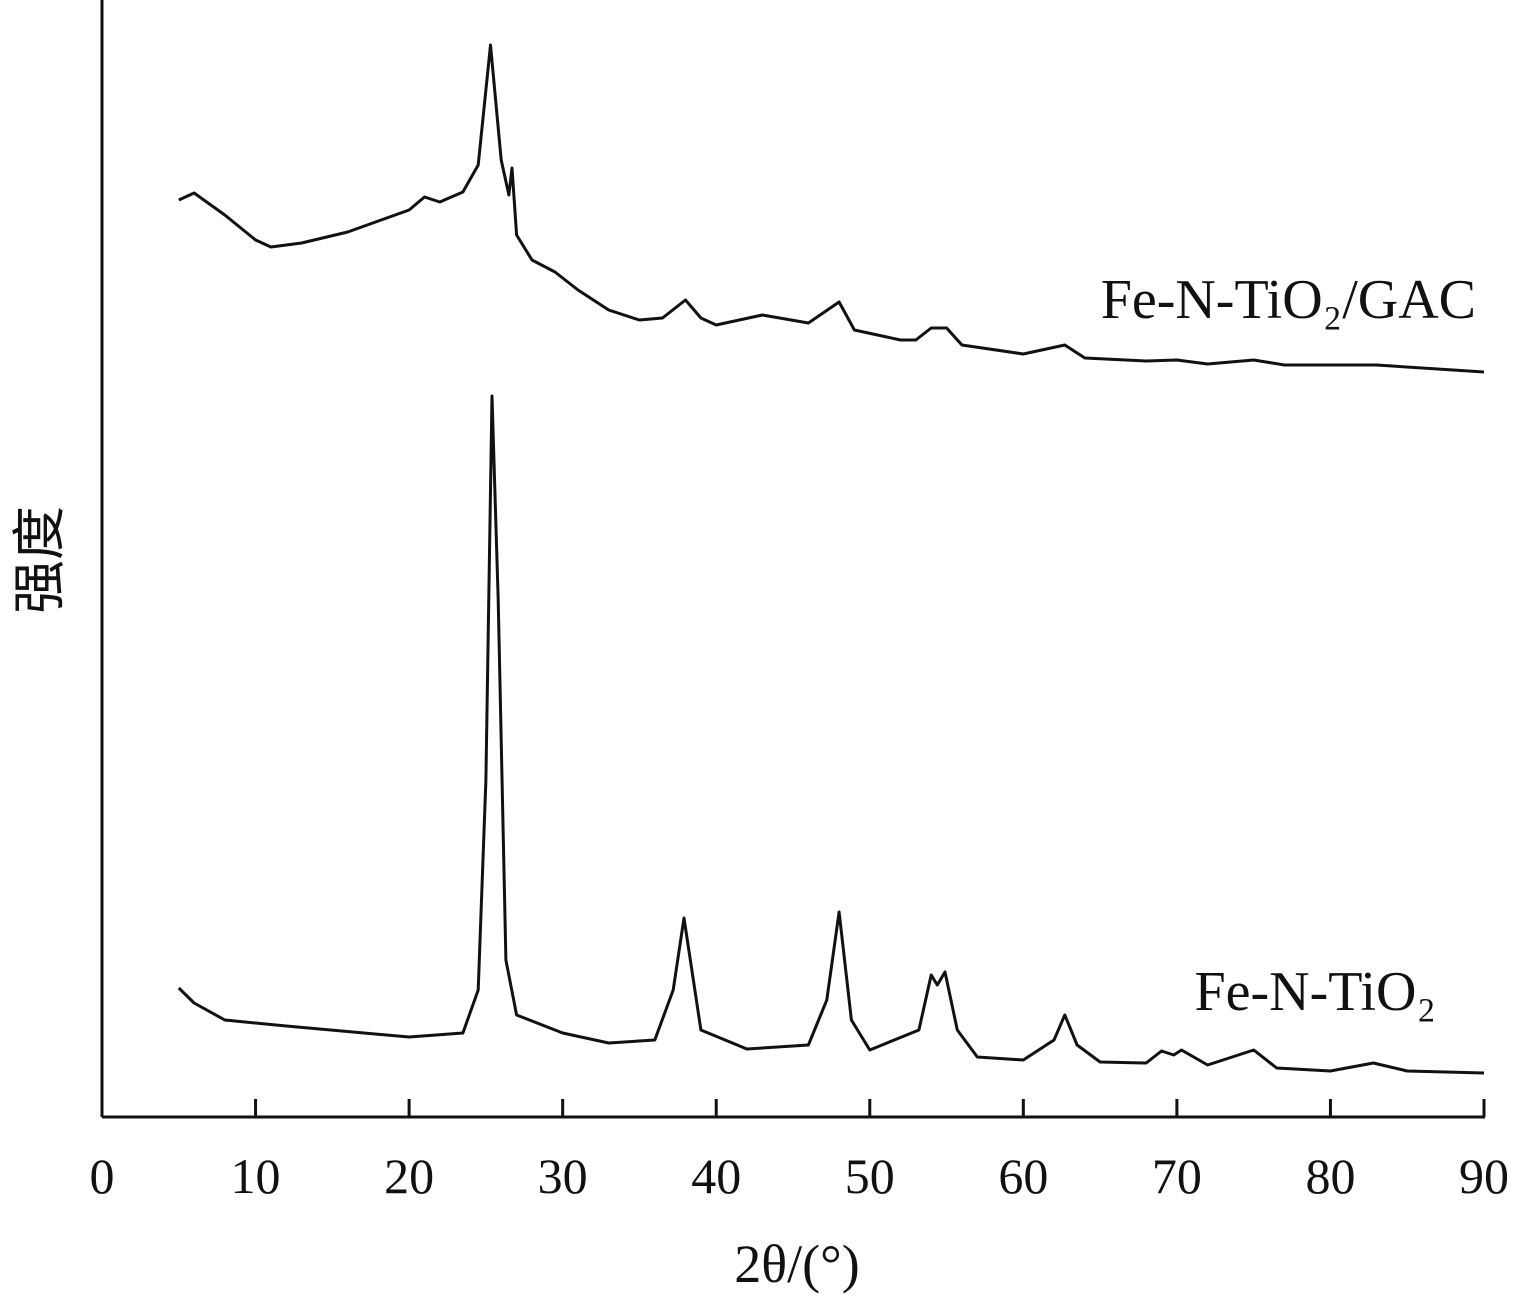  Describe the element at coordinates (1316, 992) in the screenshot. I see `series-name: Fe-N-TiO₂` at that location.